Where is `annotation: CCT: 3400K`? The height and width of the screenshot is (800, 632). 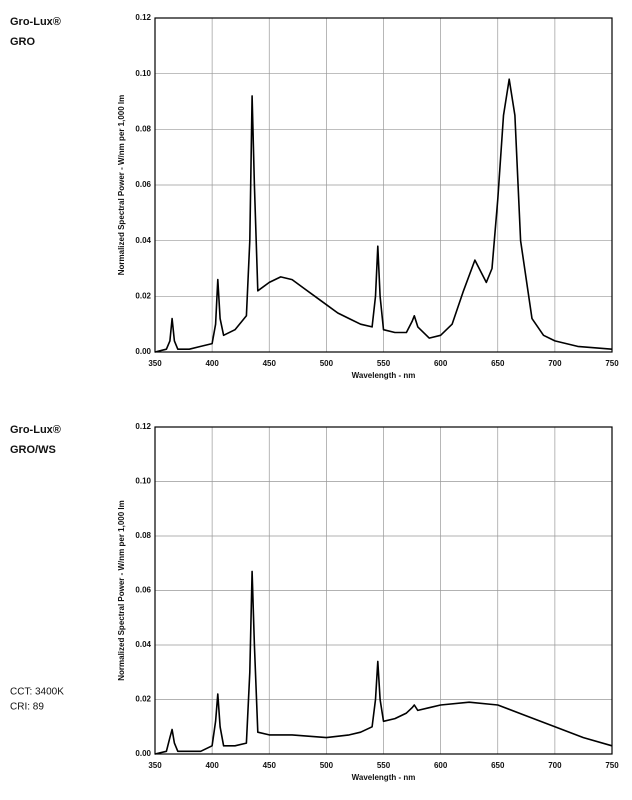
annotation: CCT: 3400K is located at coordinates (37, 692).